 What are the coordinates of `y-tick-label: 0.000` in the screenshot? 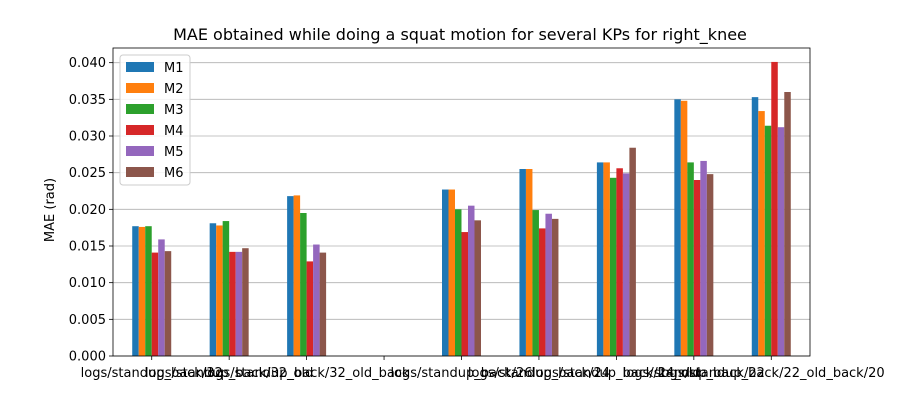 It's located at (87, 357).